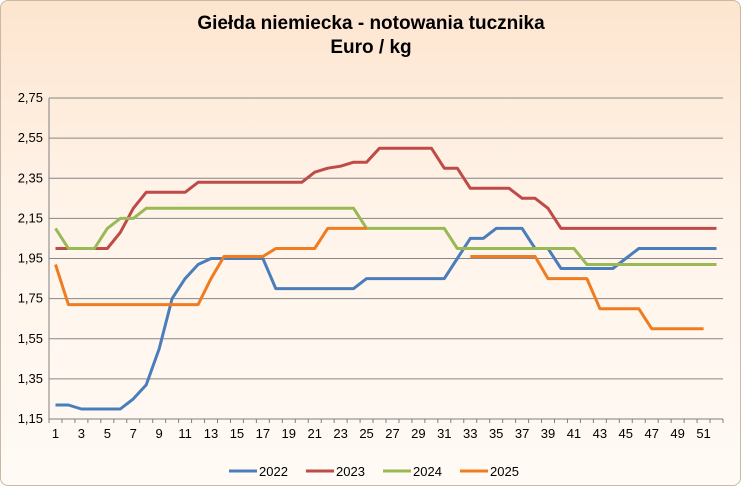  I want to click on y-tick-label: 2,75, so click(30, 97).